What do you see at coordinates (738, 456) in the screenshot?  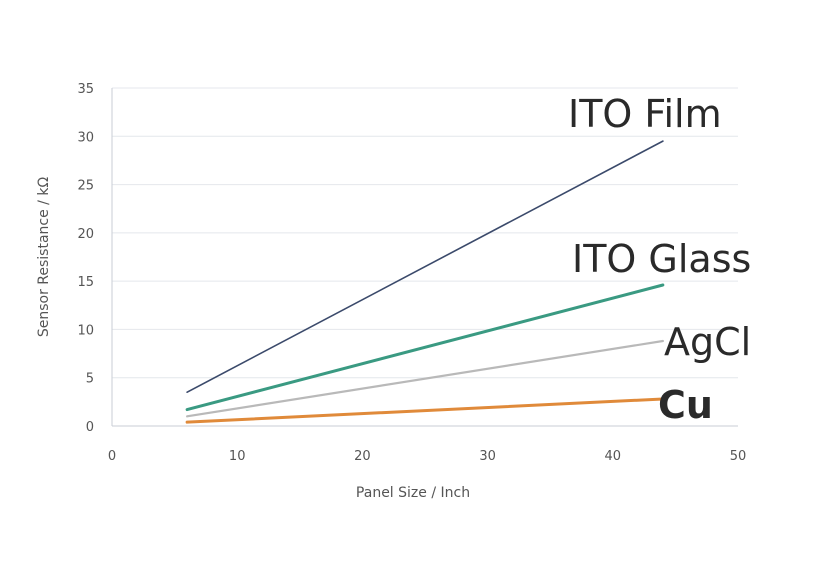 I see `x-tick-label: 50` at bounding box center [738, 456].